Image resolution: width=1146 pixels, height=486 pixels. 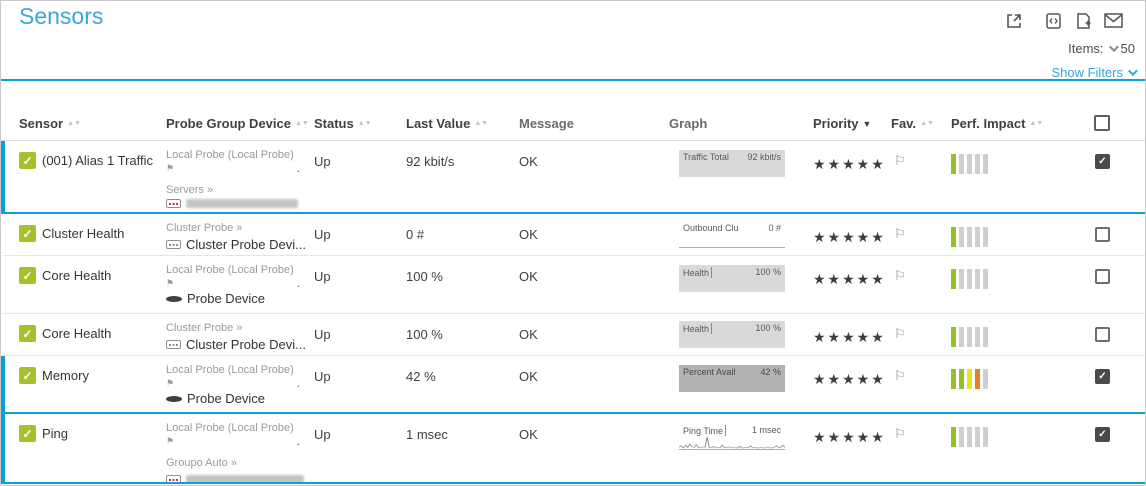 What do you see at coordinates (170, 383) in the screenshot?
I see `flag-icon: ⚑` at bounding box center [170, 383].